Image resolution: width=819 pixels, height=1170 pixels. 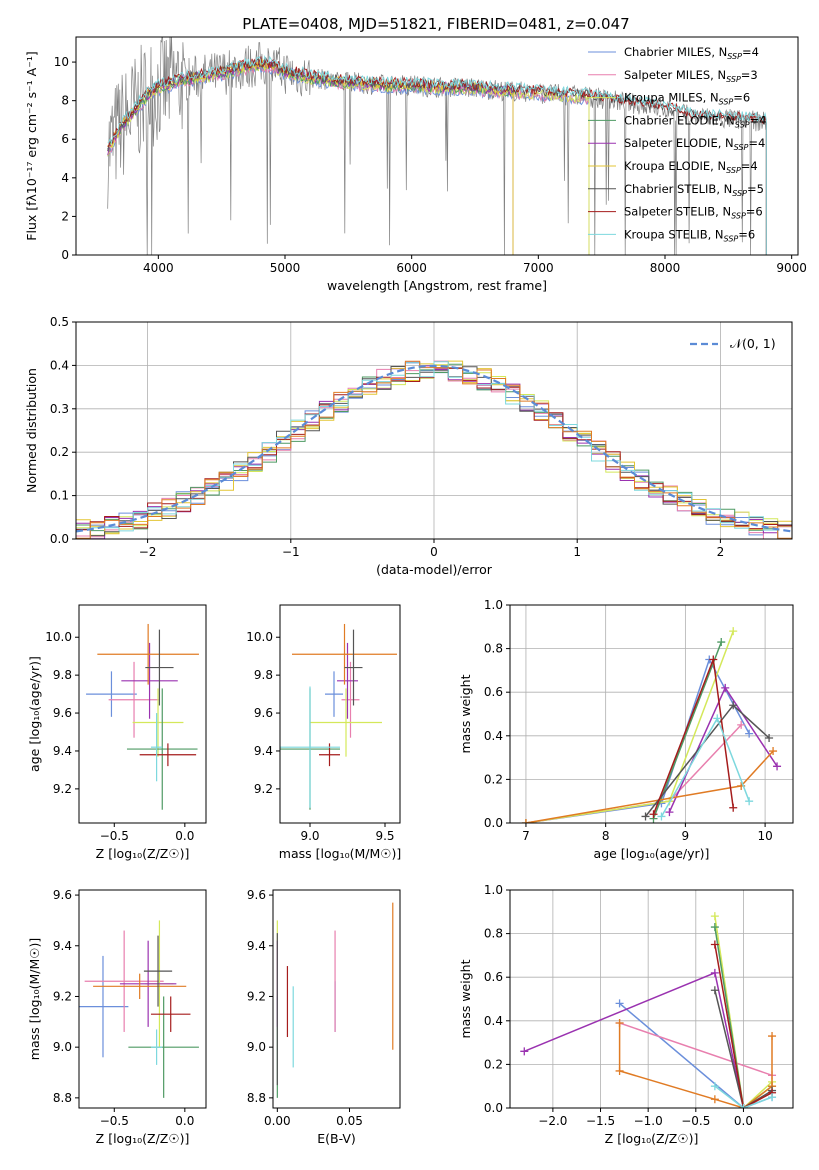 What do you see at coordinates (753, 343) in the screenshot?
I see `legend-label: 𝒩(0, 1)` at bounding box center [753, 343].